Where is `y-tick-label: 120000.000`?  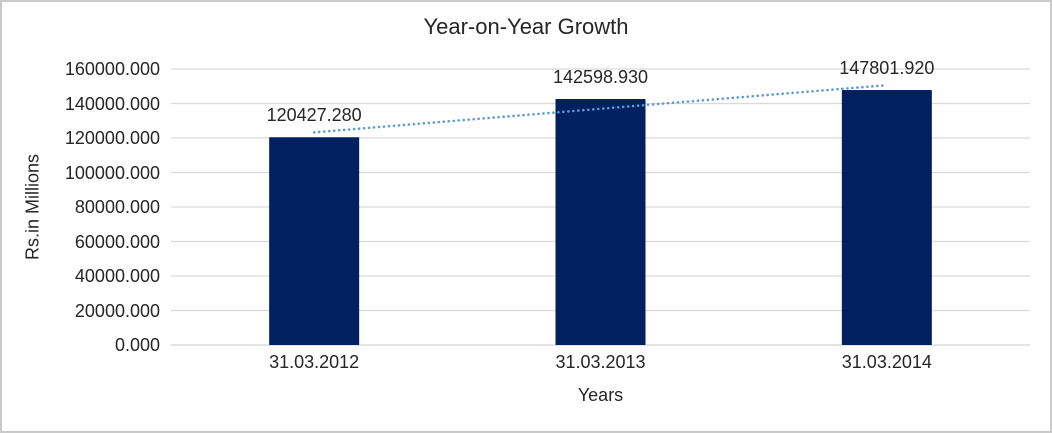 y-tick-label: 120000.000 is located at coordinates (112, 138).